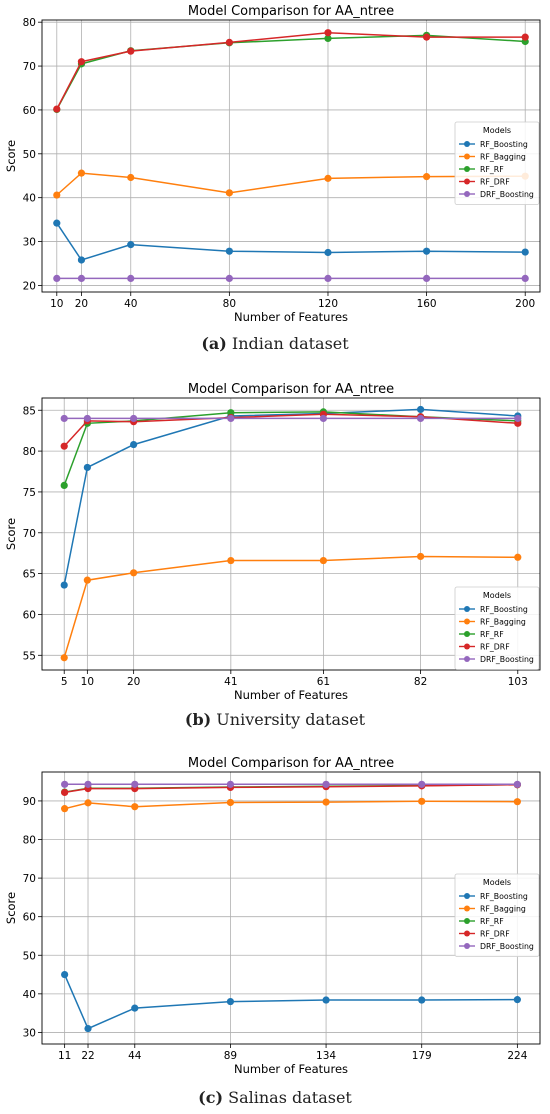 The image size is (550, 1114). I want to click on series-drf-boosting, so click(291, 784).